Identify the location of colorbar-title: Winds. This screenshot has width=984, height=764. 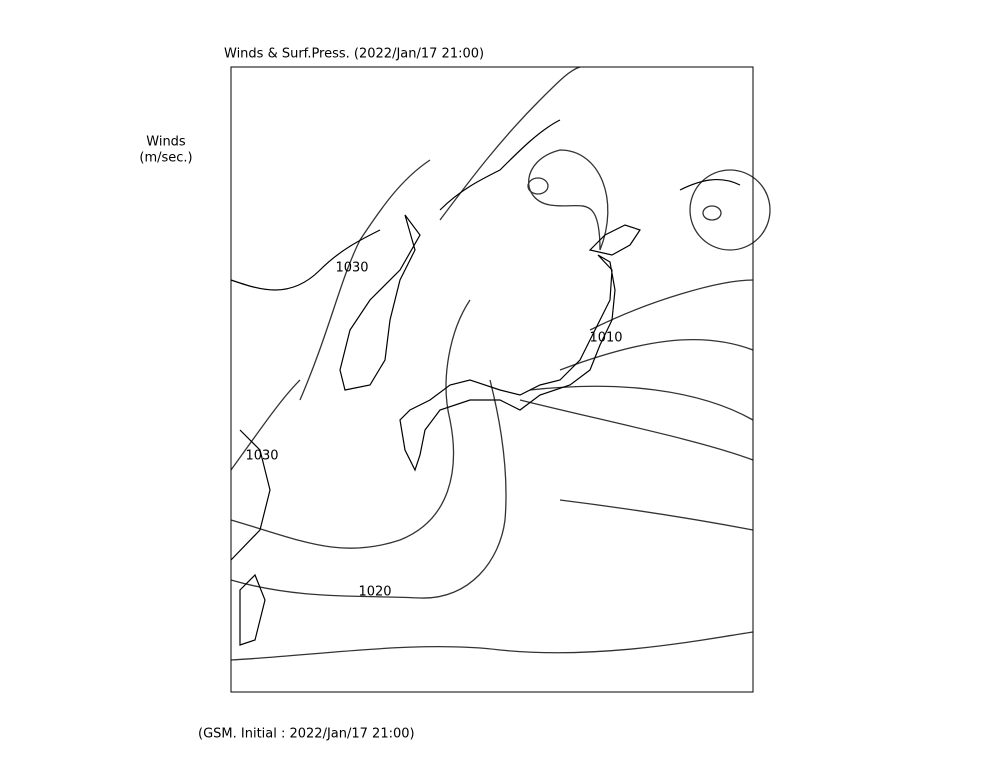
(166, 142).